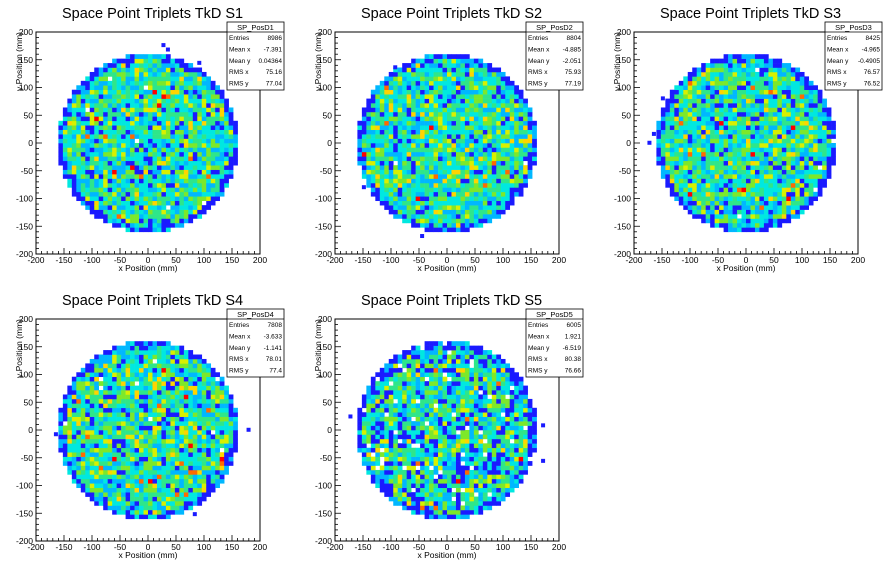 This screenshot has width=896, height=574. What do you see at coordinates (838, 61) in the screenshot?
I see `stats-label: Mean y` at bounding box center [838, 61].